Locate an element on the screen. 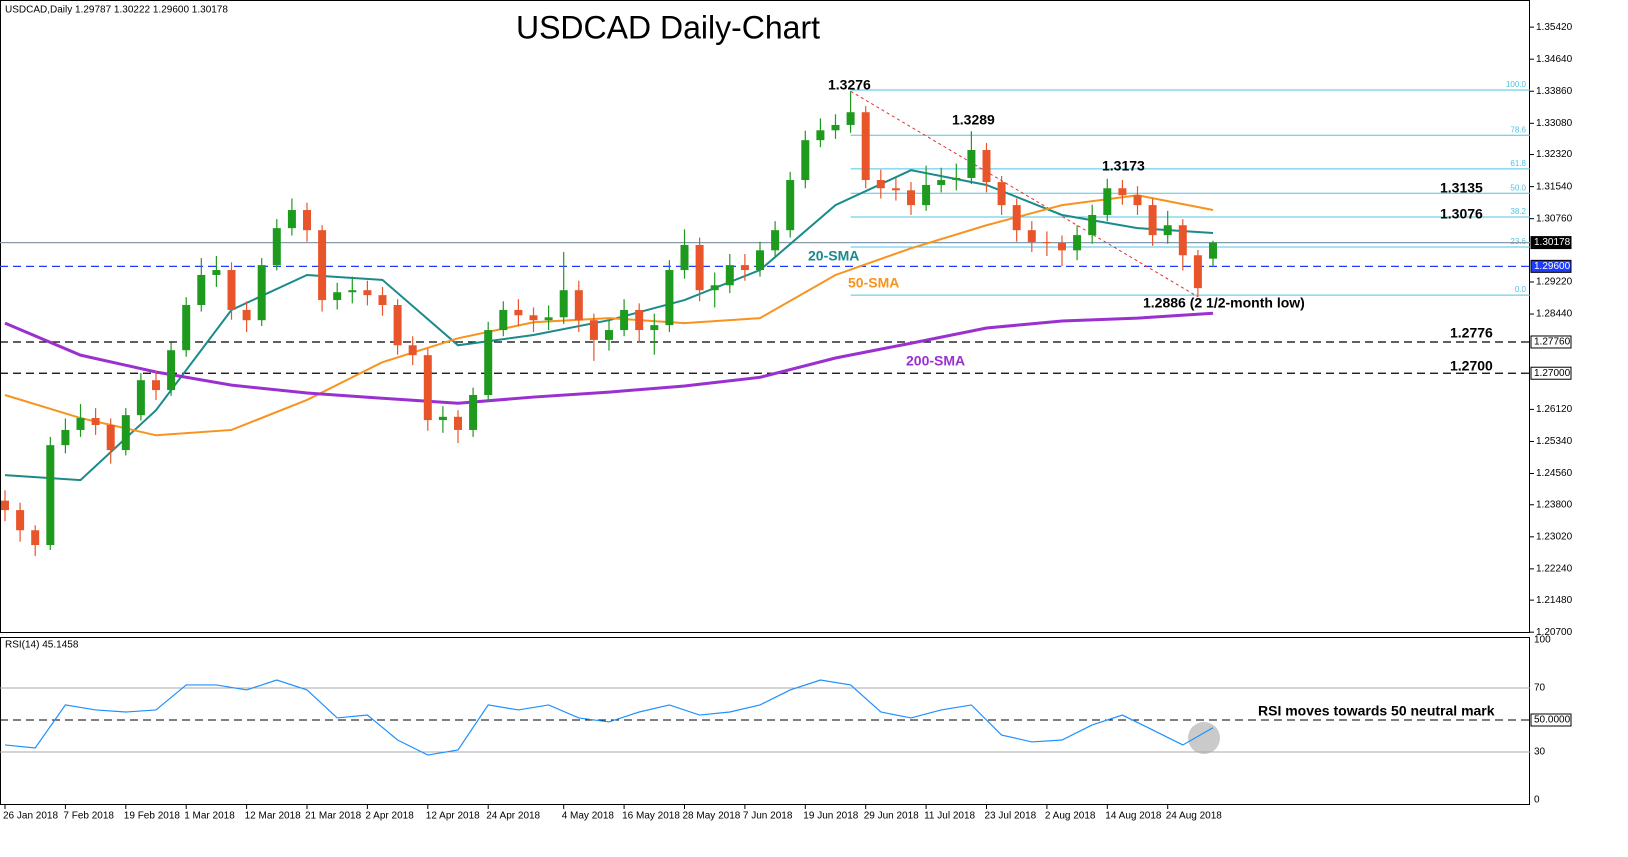  sma-line is located at coordinates (609, 358).